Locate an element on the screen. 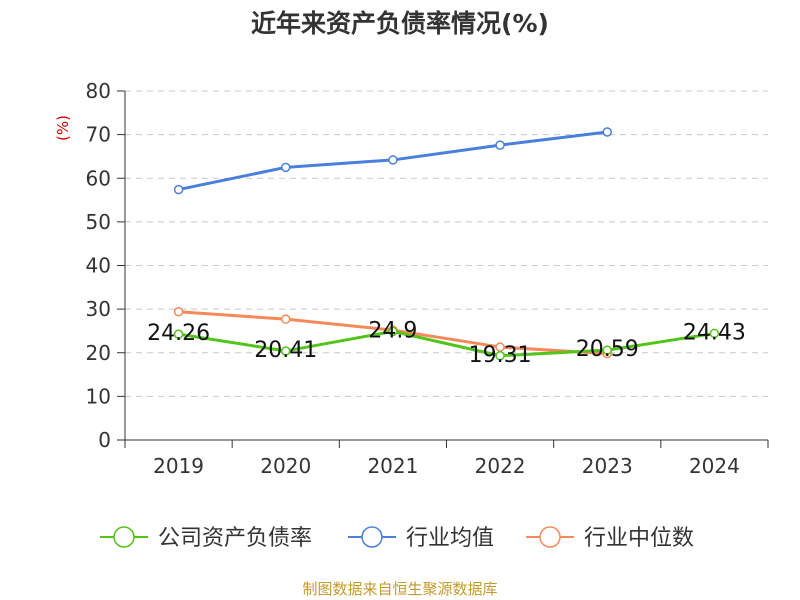  y-tick-label: 40 is located at coordinates (98, 266).